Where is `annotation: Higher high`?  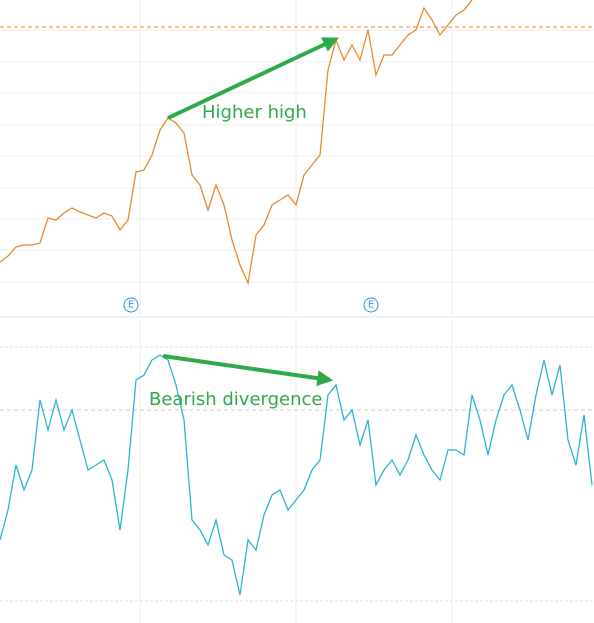 annotation: Higher high is located at coordinates (254, 112).